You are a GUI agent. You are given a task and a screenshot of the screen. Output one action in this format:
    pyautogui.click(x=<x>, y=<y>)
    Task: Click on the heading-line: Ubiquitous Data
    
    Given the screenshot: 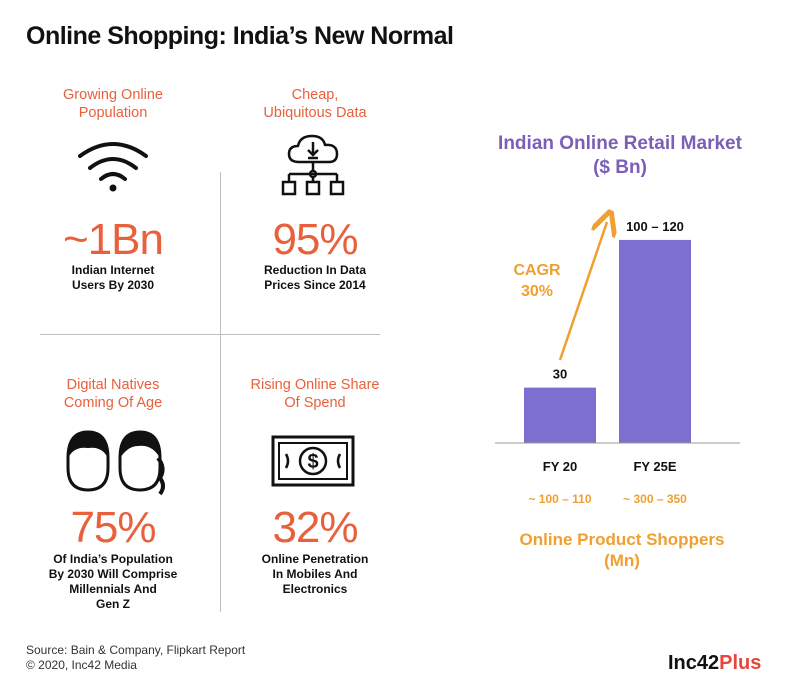 What is the action you would take?
    pyautogui.click(x=315, y=113)
    